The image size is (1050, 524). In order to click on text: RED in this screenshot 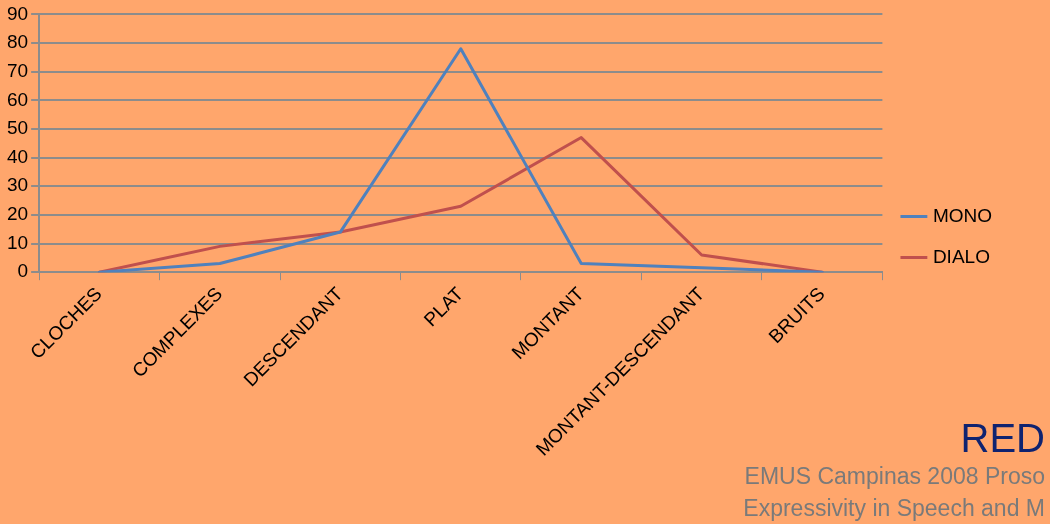, I will do `click(1002, 438)`.